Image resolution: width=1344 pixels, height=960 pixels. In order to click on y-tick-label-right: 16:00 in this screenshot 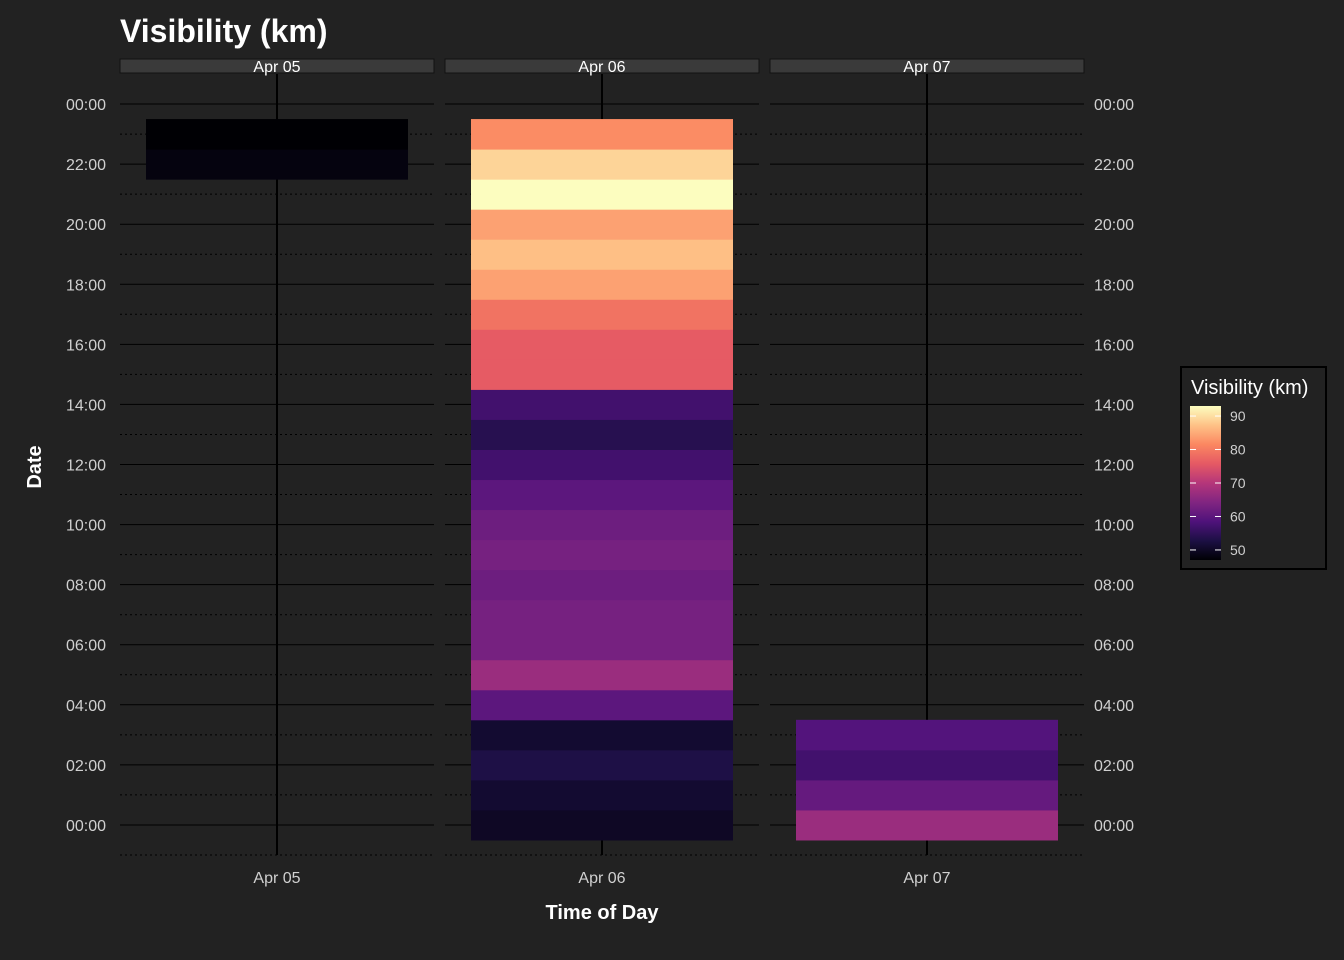, I will do `click(1114, 345)`.